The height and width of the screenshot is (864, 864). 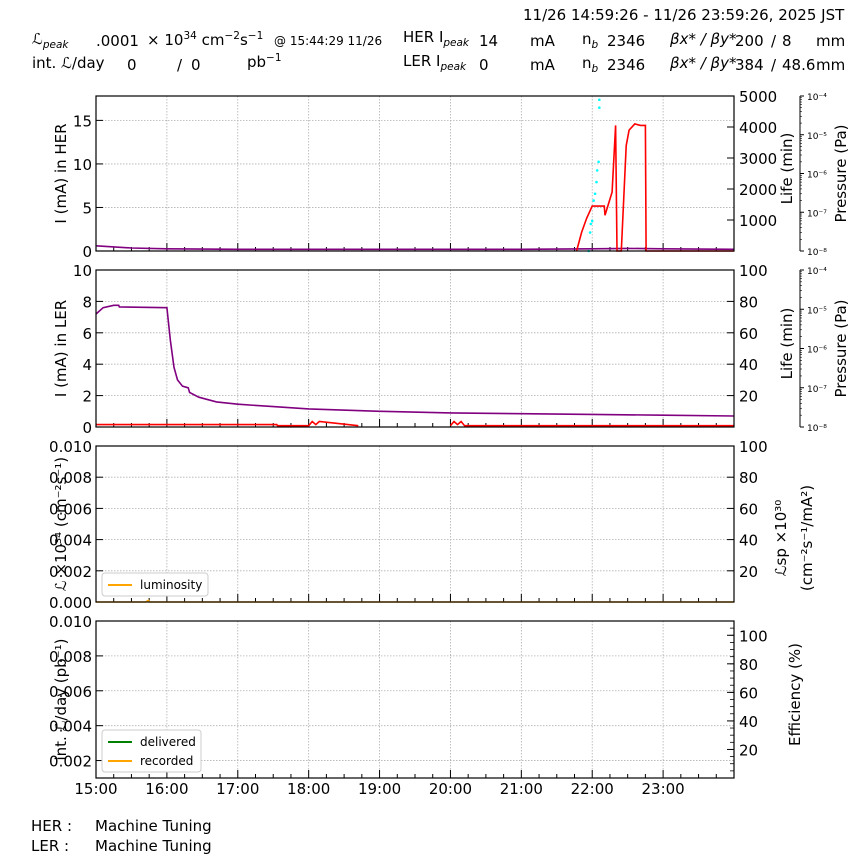 I want to click on legend-box, so click(x=155, y=584).